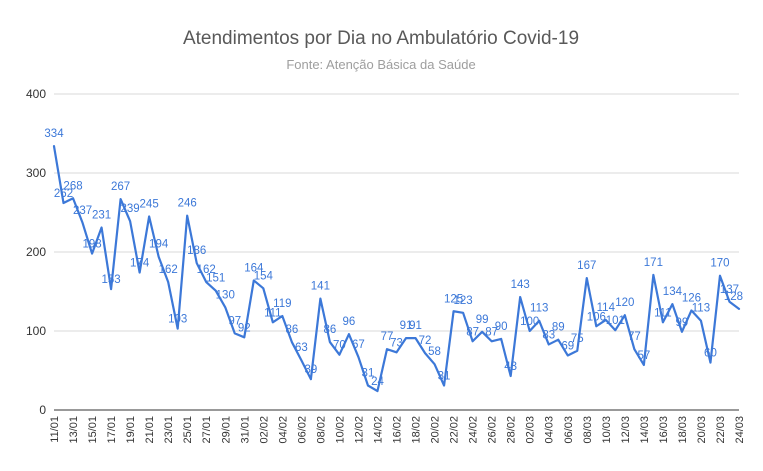  I want to click on data-label: 106, so click(596, 317).